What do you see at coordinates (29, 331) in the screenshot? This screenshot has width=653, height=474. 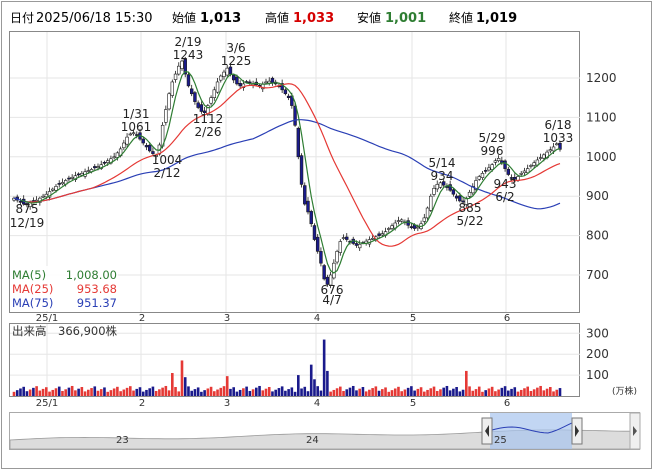 I see `volume-label: 出来高` at bounding box center [29, 331].